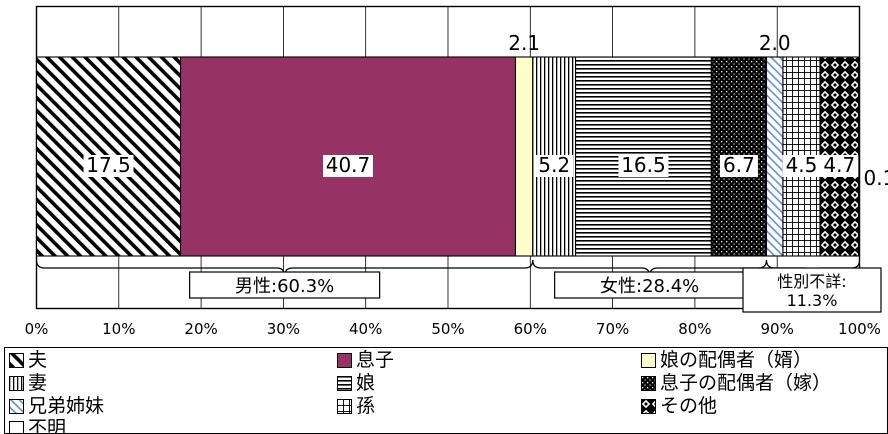 This screenshot has height=434, width=888. I want to click on legend-item-son-in-law: 娘の配偶者（婿）, so click(726, 360).